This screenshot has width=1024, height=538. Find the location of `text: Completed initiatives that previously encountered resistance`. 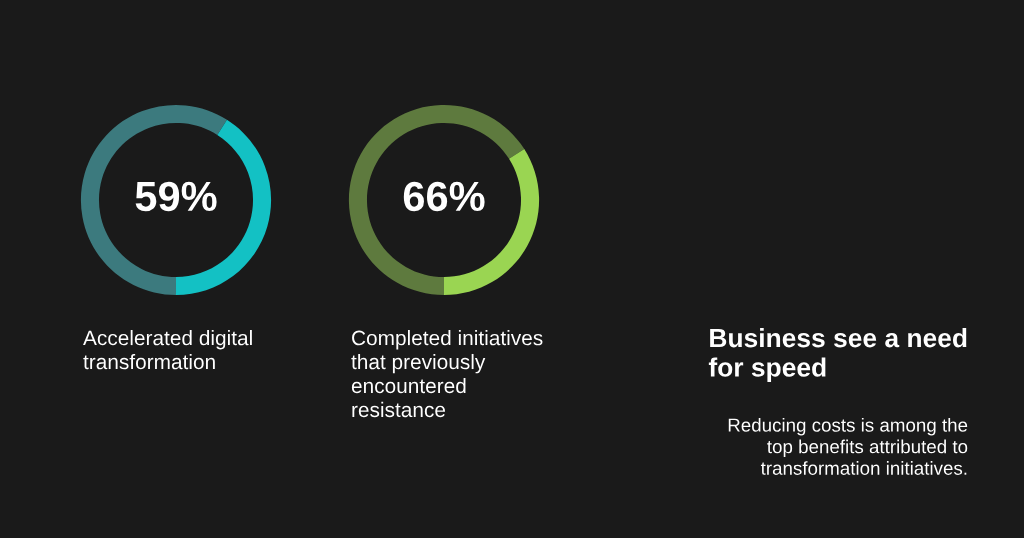

text: Completed initiatives that previously encountered resistance is located at coordinates (447, 374).